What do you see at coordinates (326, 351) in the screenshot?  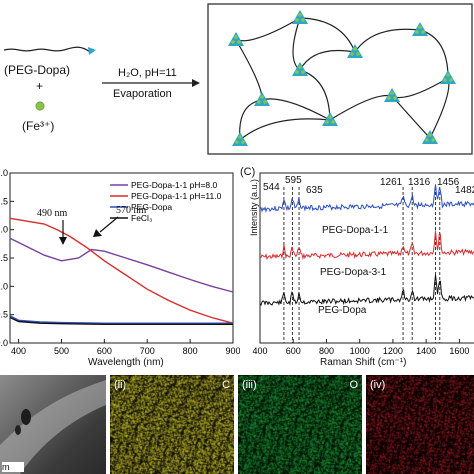 I see `raman-xtick-label: 800` at bounding box center [326, 351].